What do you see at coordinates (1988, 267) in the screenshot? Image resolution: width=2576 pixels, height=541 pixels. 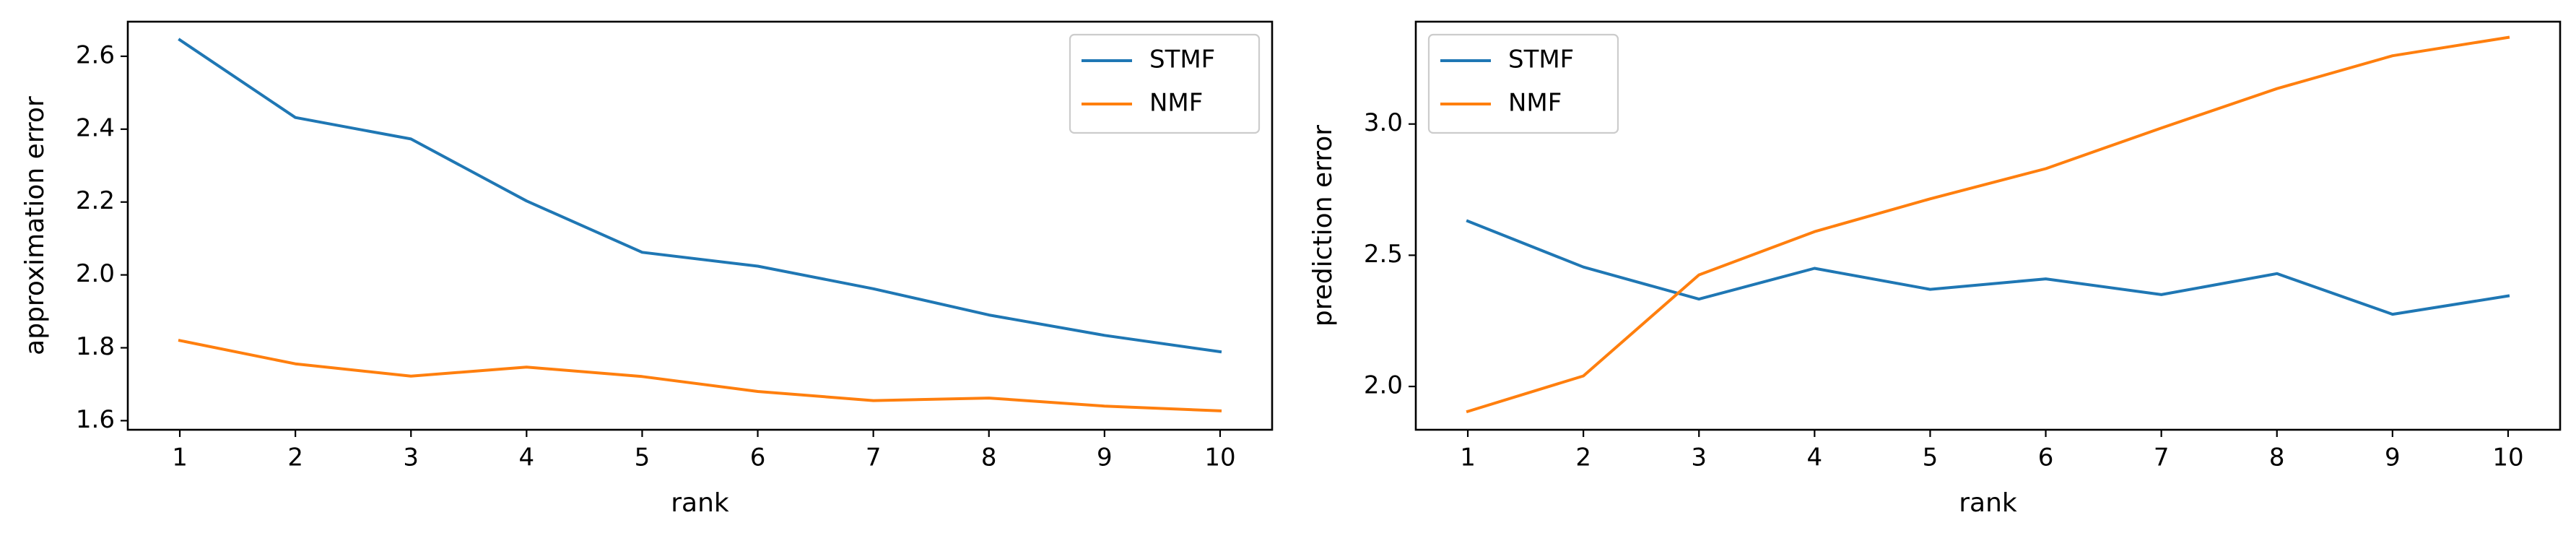 I see `series-line-stmf` at bounding box center [1988, 267].